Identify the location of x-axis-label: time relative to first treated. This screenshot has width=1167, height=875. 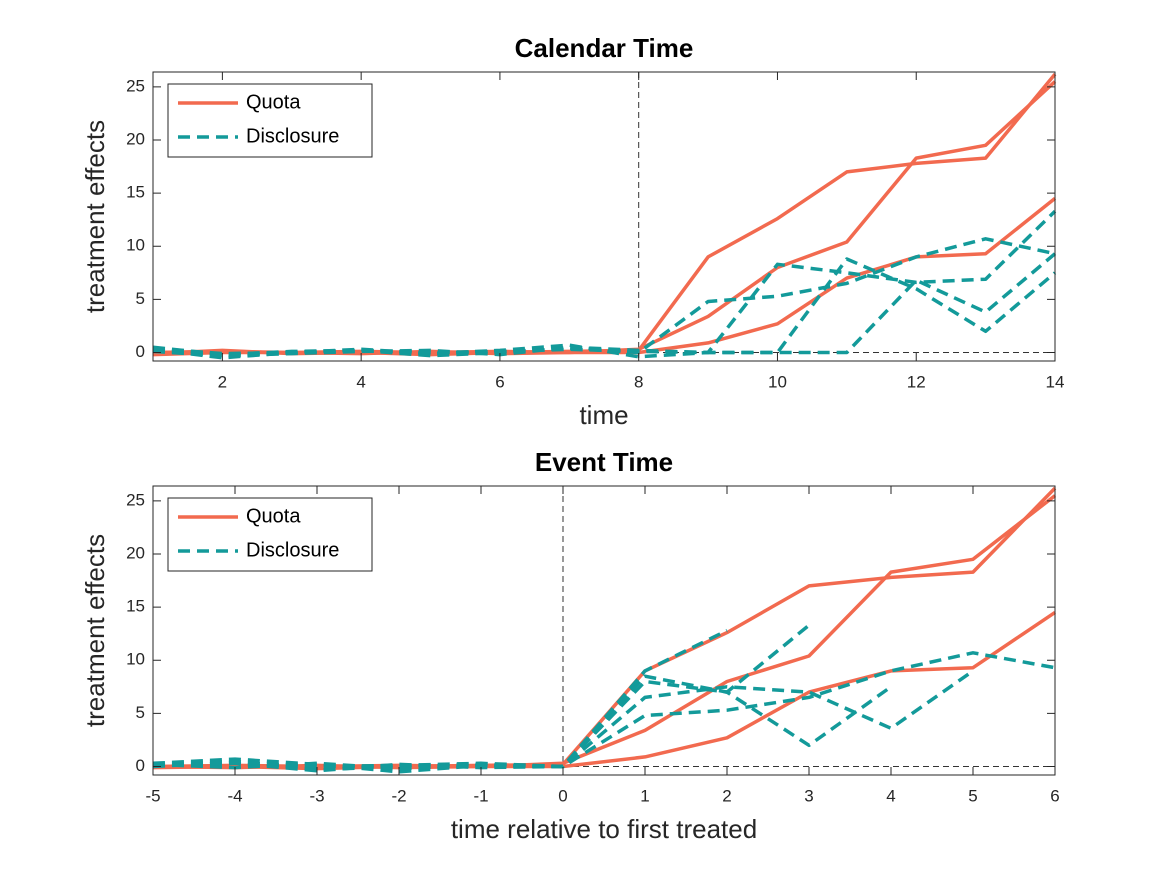
(604, 829).